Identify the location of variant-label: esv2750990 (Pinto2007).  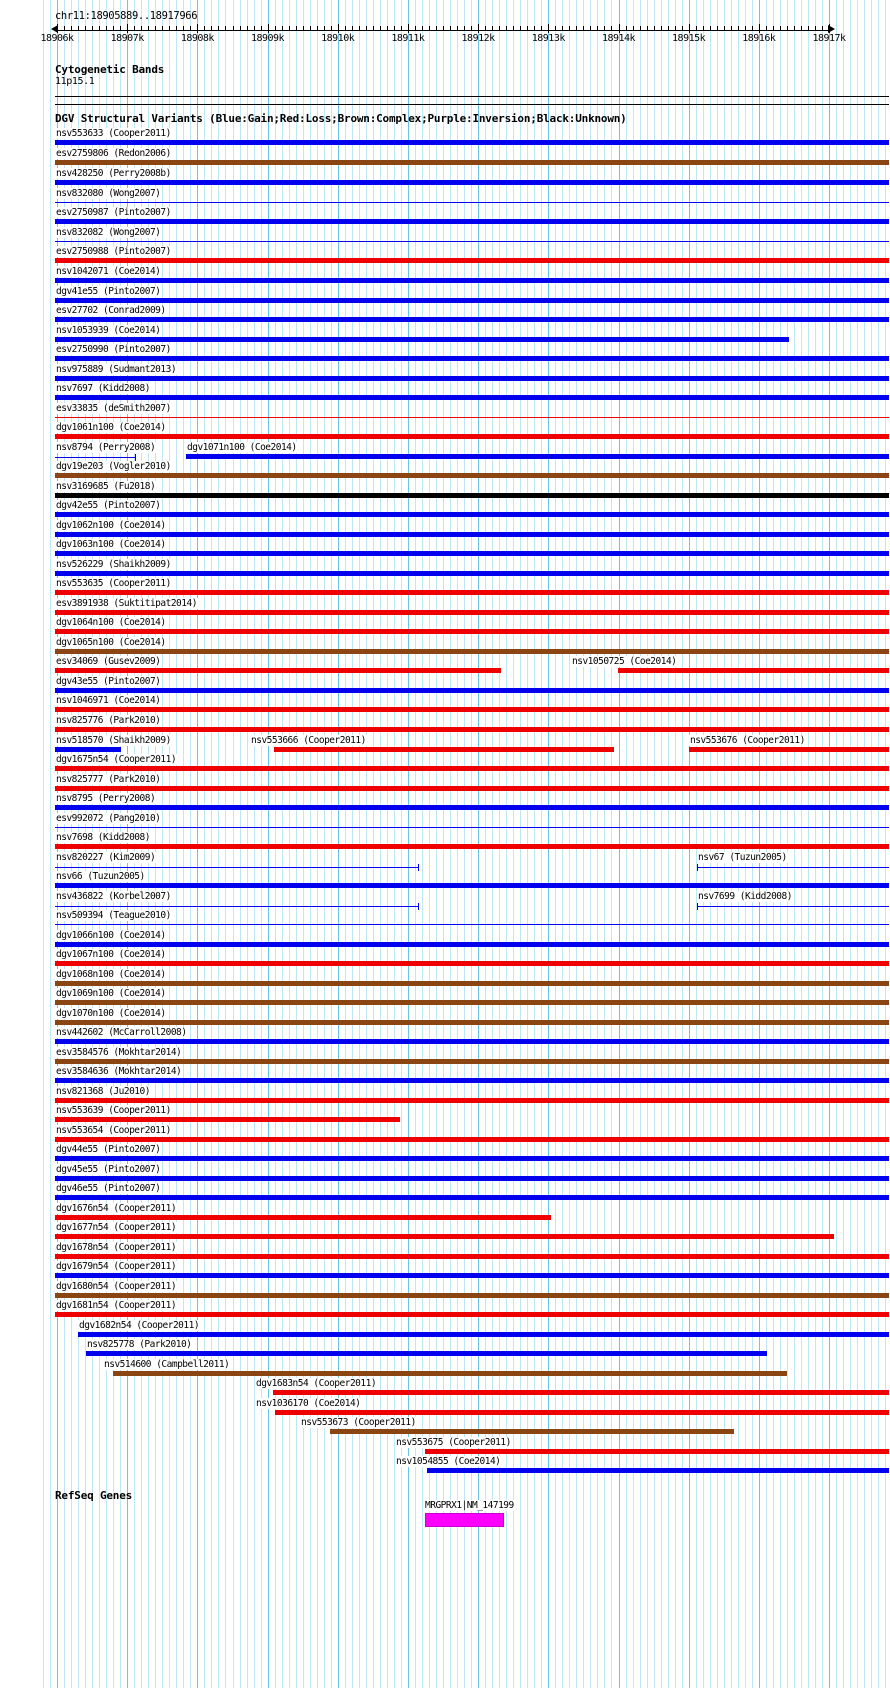
(113, 349).